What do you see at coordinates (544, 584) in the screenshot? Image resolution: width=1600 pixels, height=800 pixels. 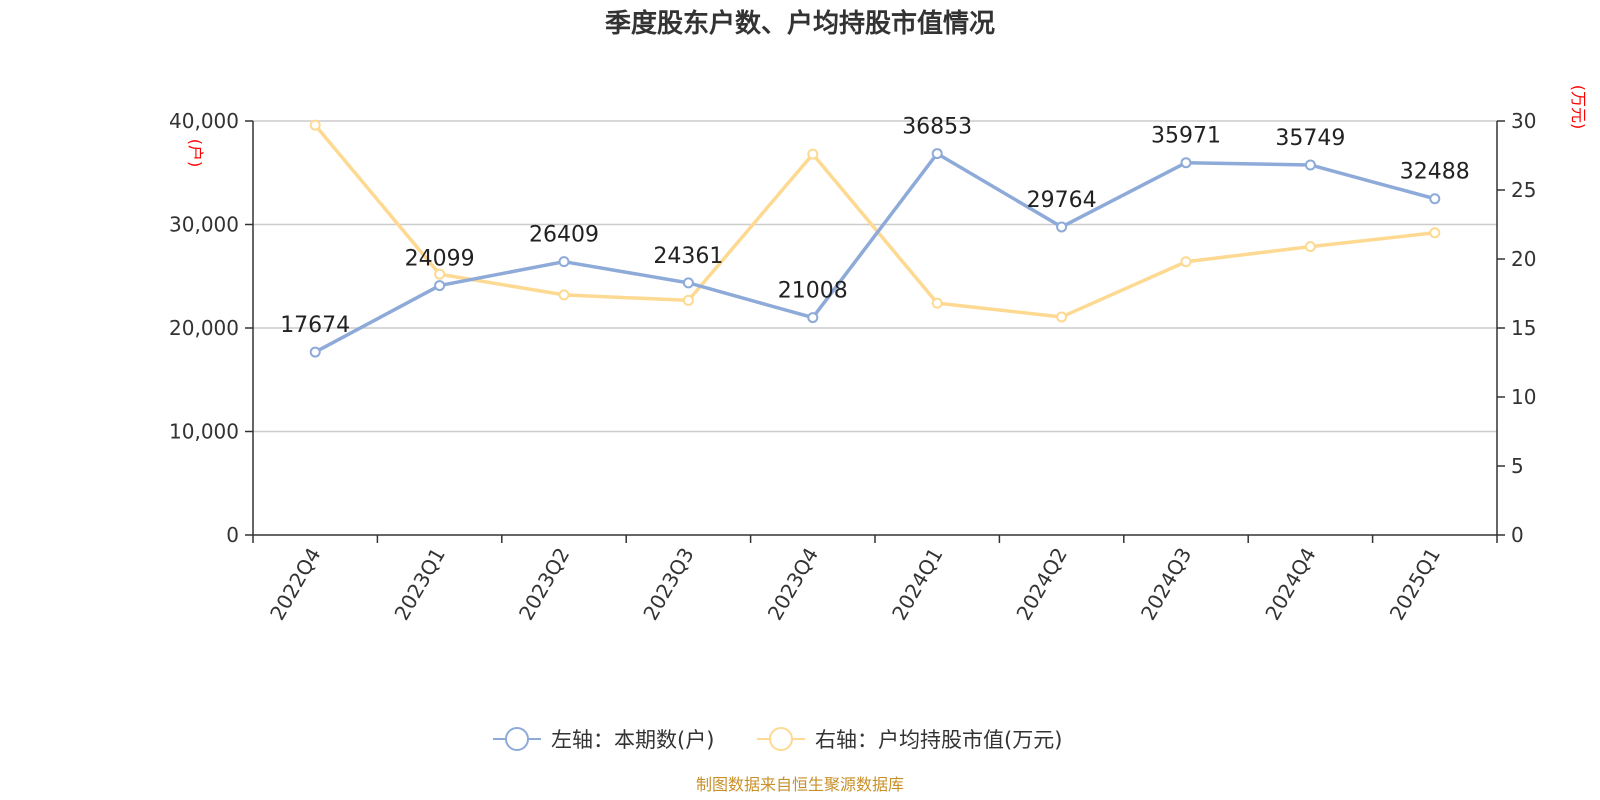 I see `x-tick-label: 2023Q2` at bounding box center [544, 584].